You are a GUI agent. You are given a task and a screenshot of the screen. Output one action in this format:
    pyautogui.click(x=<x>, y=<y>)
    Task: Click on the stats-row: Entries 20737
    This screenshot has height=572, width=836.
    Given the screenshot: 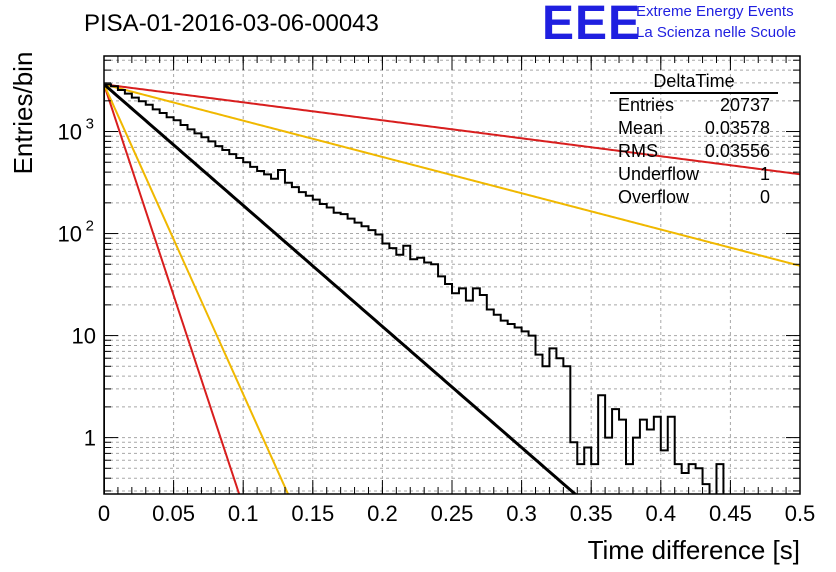 What is the action you would take?
    pyautogui.click(x=694, y=105)
    